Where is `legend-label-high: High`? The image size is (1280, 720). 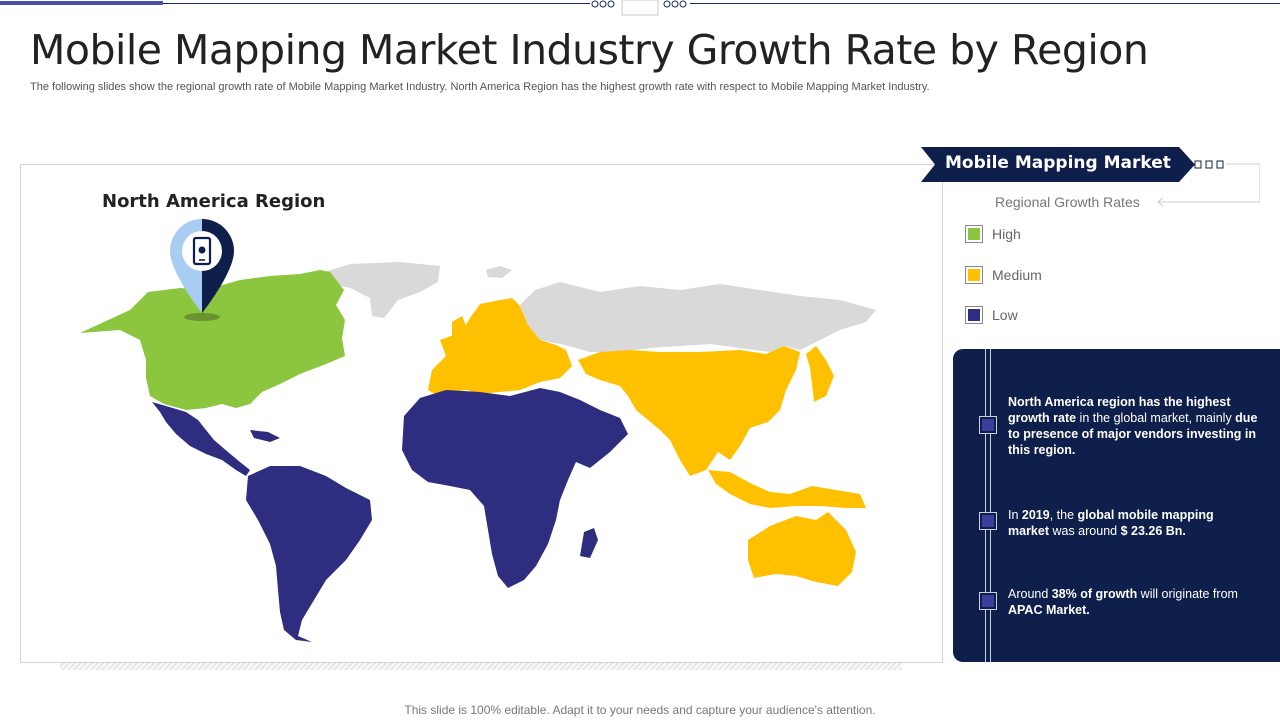 legend-label-high: High is located at coordinates (1006, 234).